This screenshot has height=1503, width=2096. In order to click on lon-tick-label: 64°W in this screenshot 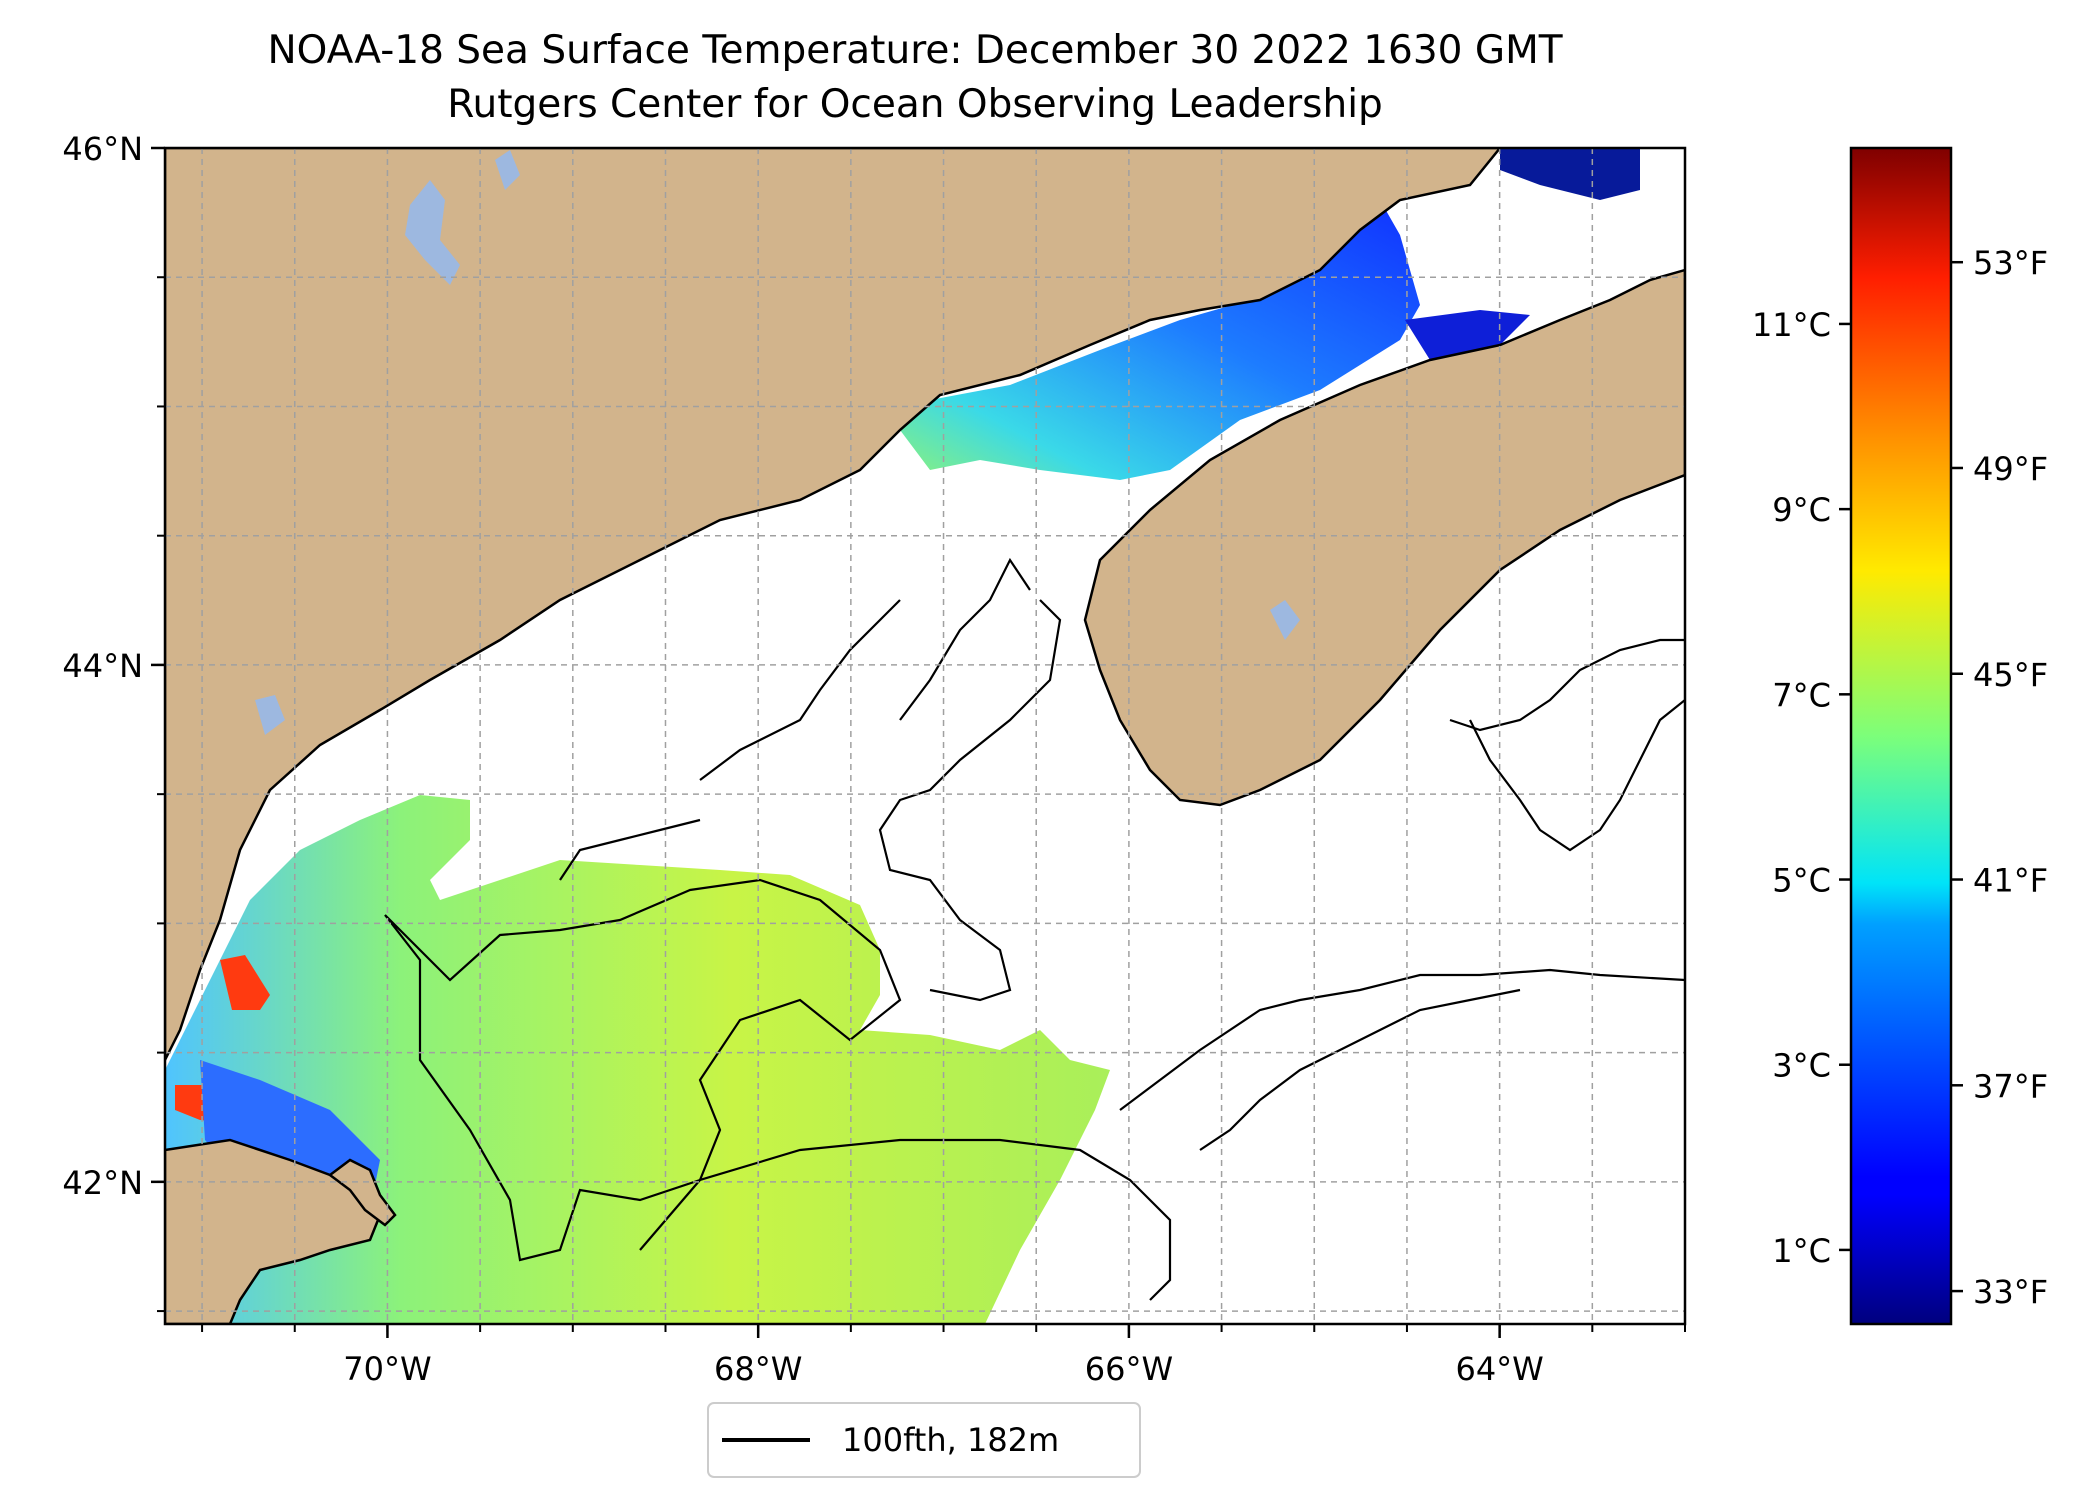, I will do `click(1499, 1369)`.